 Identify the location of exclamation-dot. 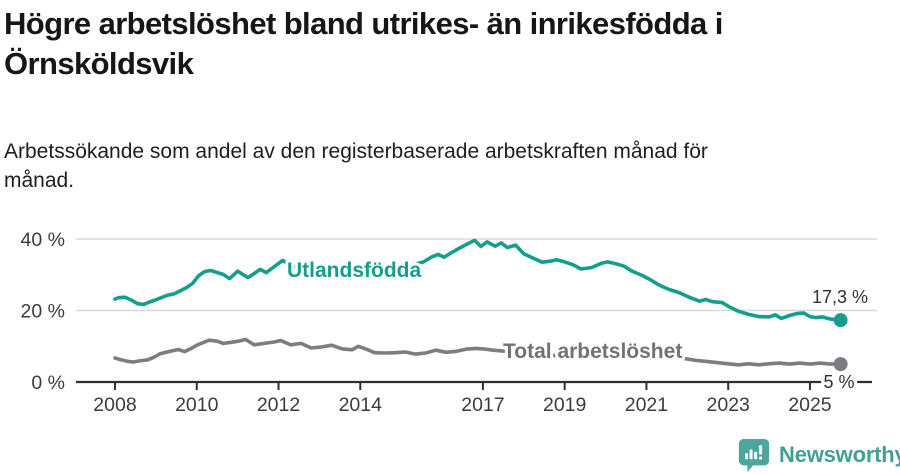
(760, 457).